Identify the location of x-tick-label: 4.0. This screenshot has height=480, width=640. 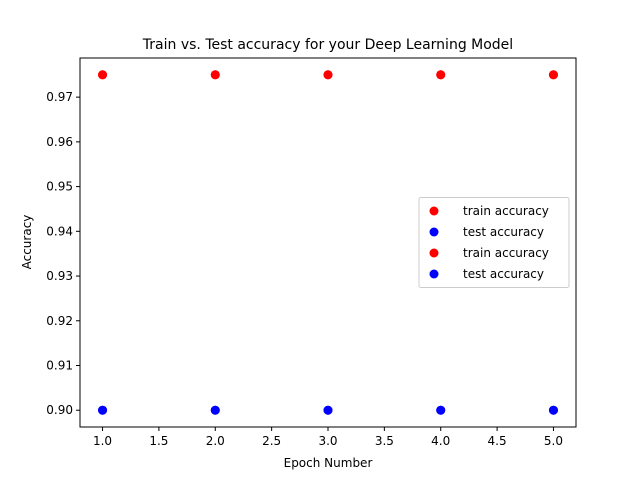
(440, 441).